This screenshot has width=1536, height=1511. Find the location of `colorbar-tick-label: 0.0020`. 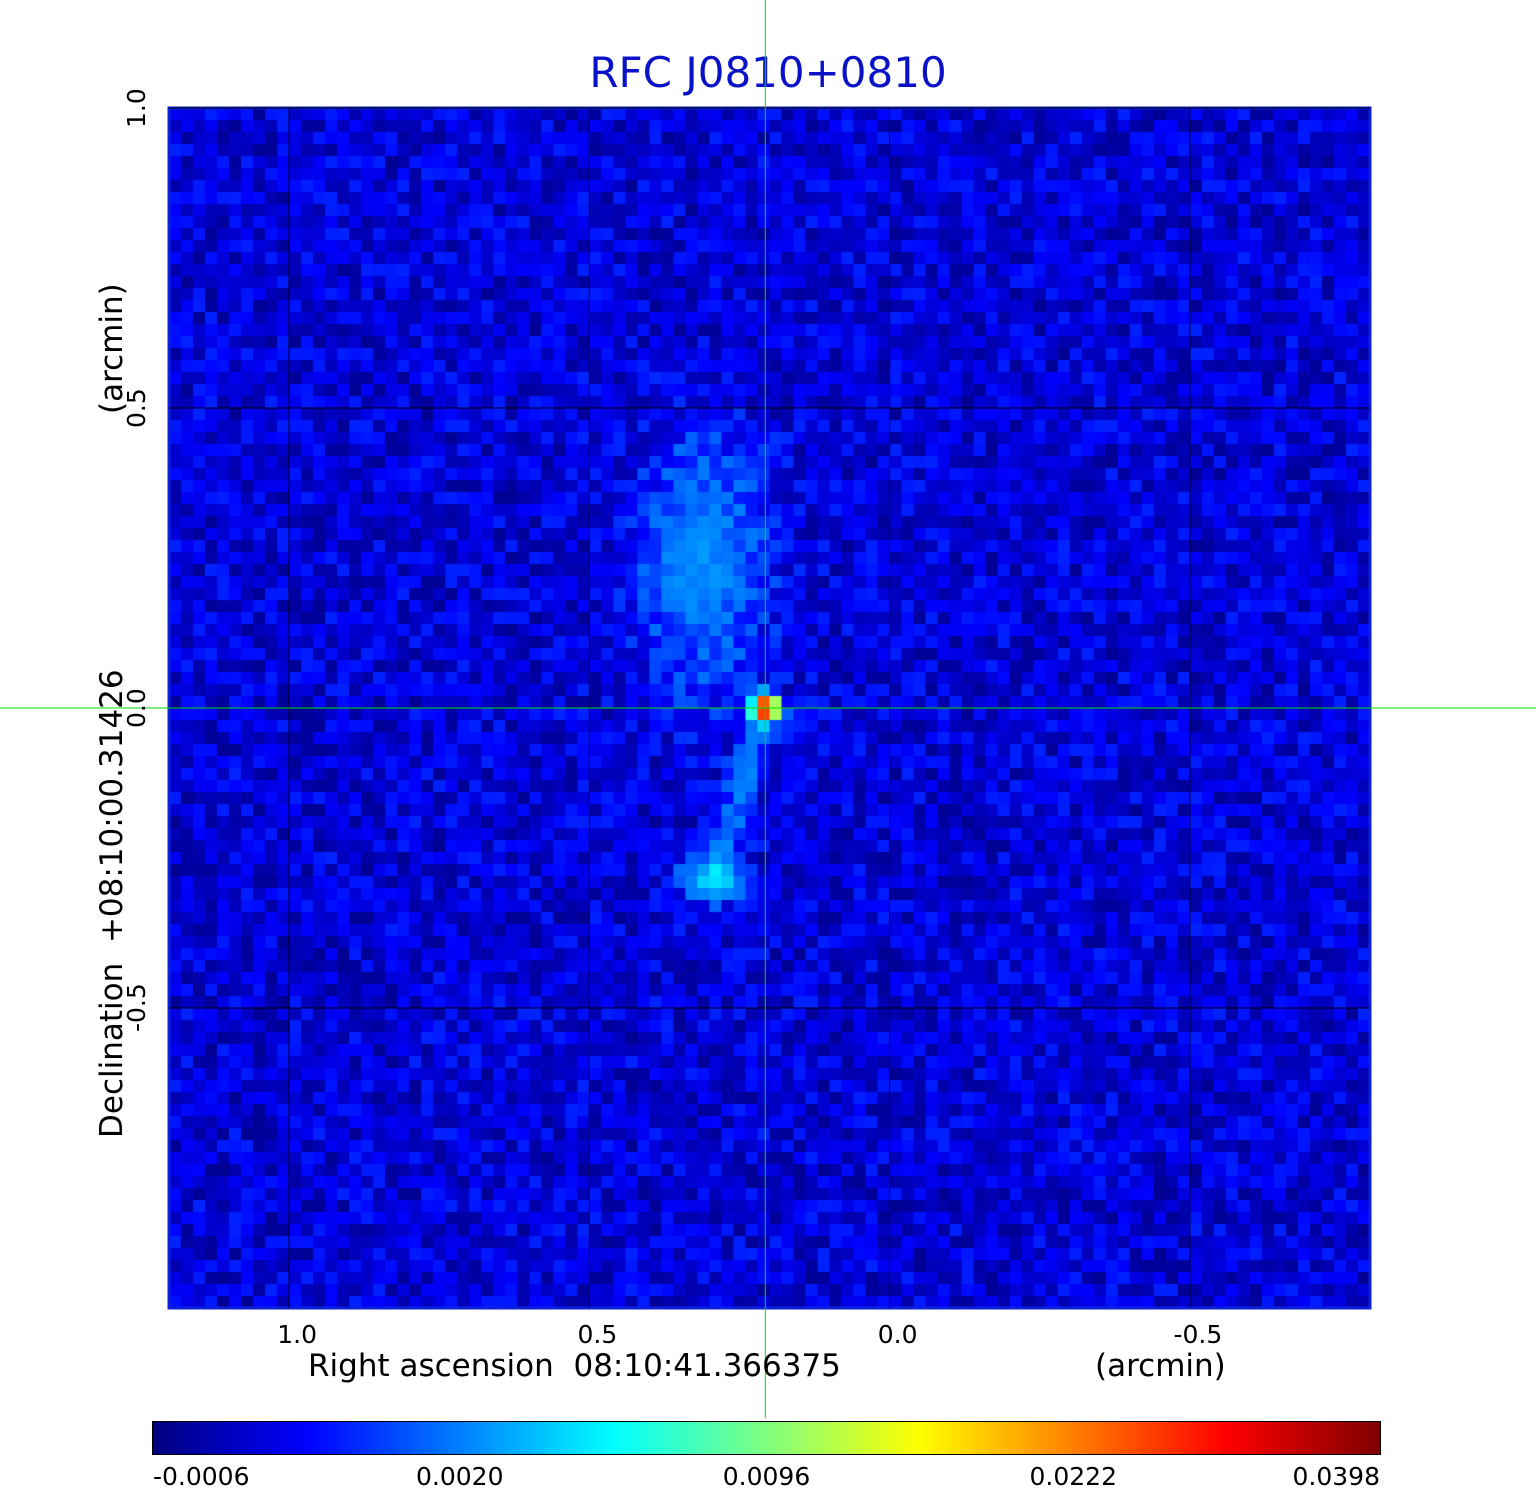

colorbar-tick-label: 0.0020 is located at coordinates (460, 1476).